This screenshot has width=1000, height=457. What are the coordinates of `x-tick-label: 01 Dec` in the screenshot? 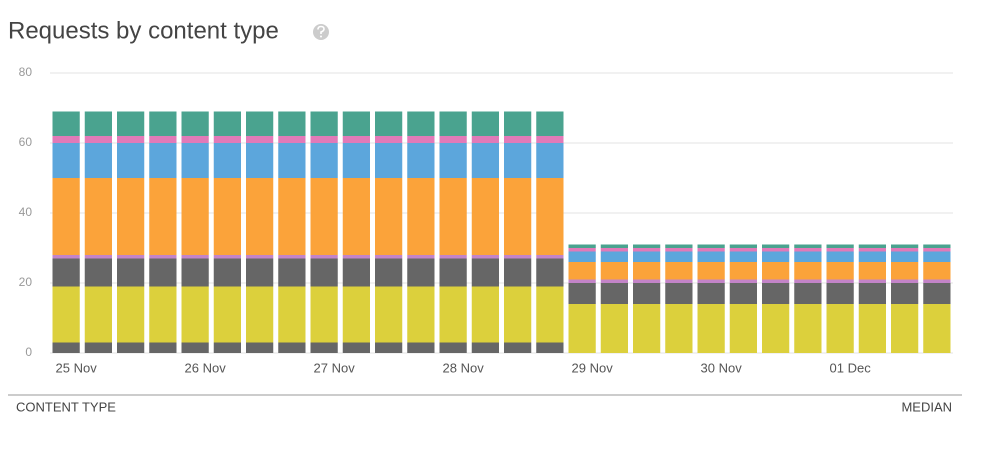 It's located at (851, 367).